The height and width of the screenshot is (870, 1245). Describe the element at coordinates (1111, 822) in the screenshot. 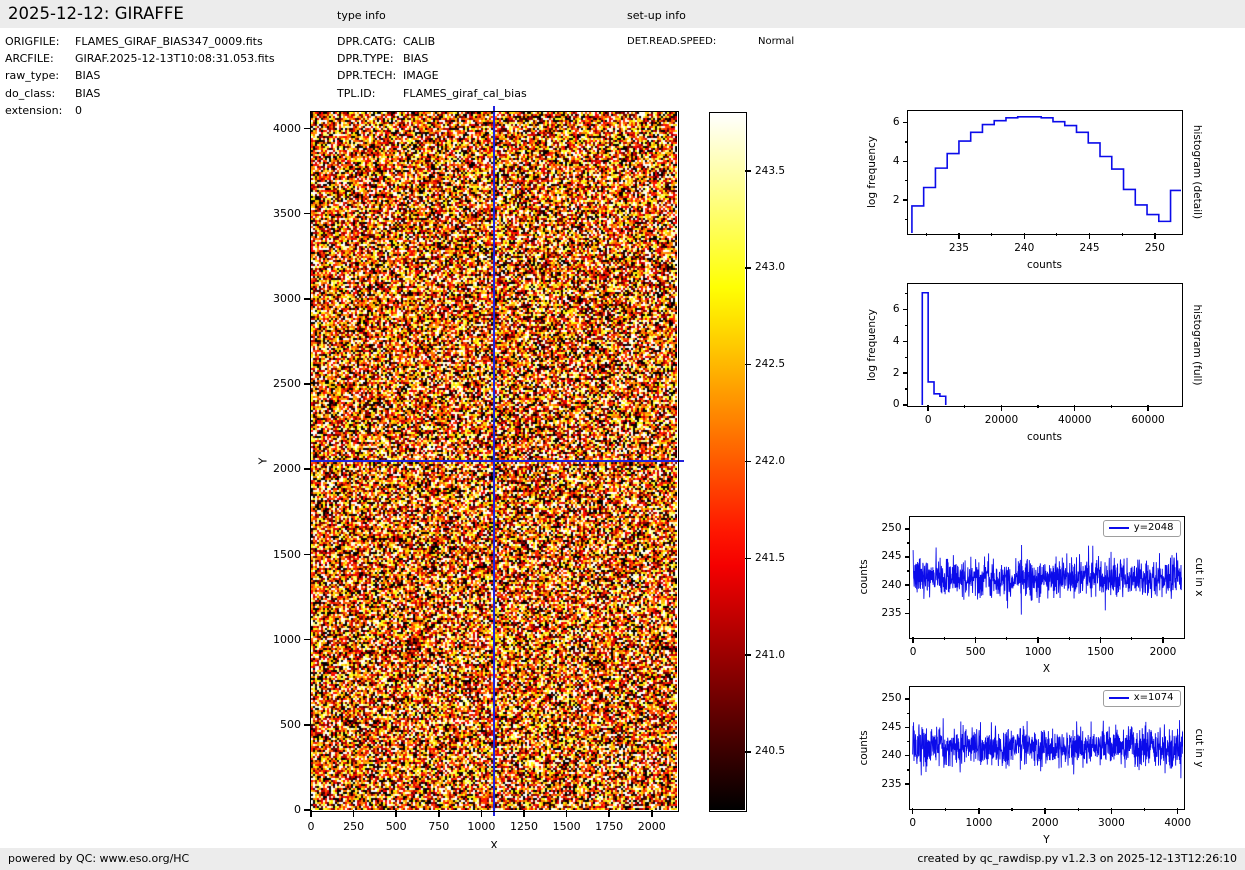

I see `x-tick-label: 3000` at that location.